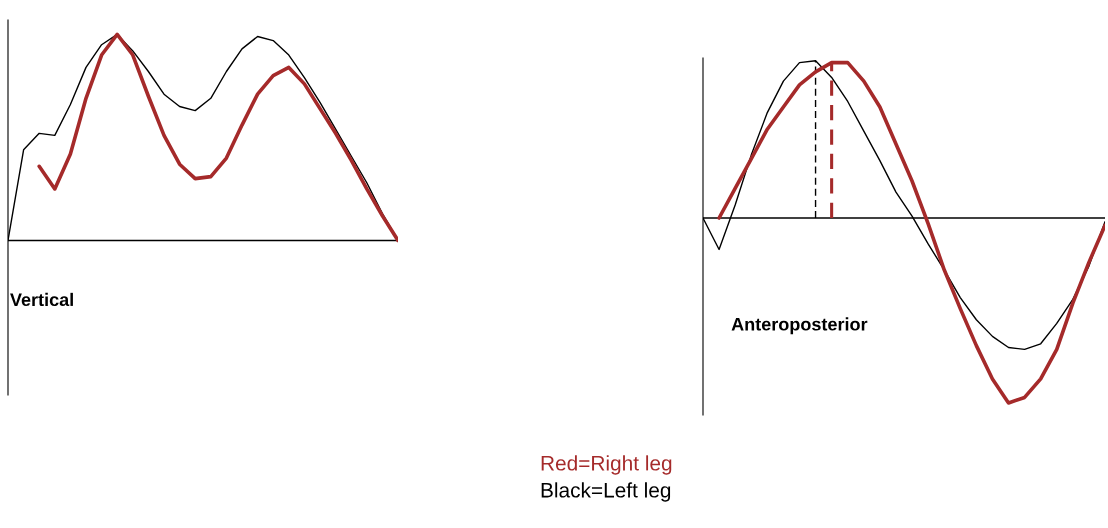 The height and width of the screenshot is (528, 1108). What do you see at coordinates (41, 299) in the screenshot?
I see `text: Vertical` at bounding box center [41, 299].